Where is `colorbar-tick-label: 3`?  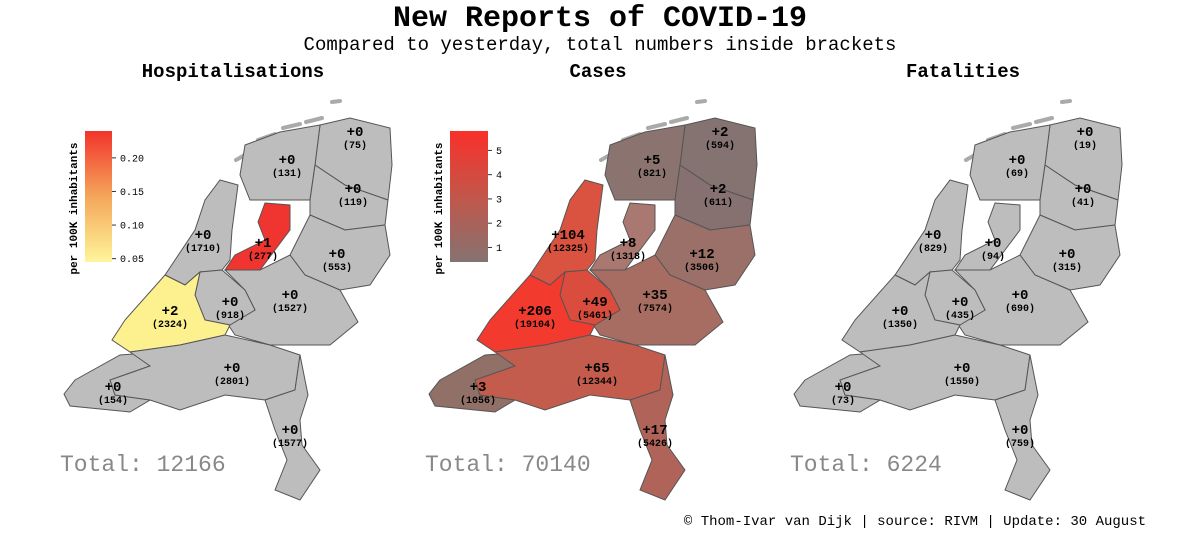 colorbar-tick-label: 3 is located at coordinates (499, 200).